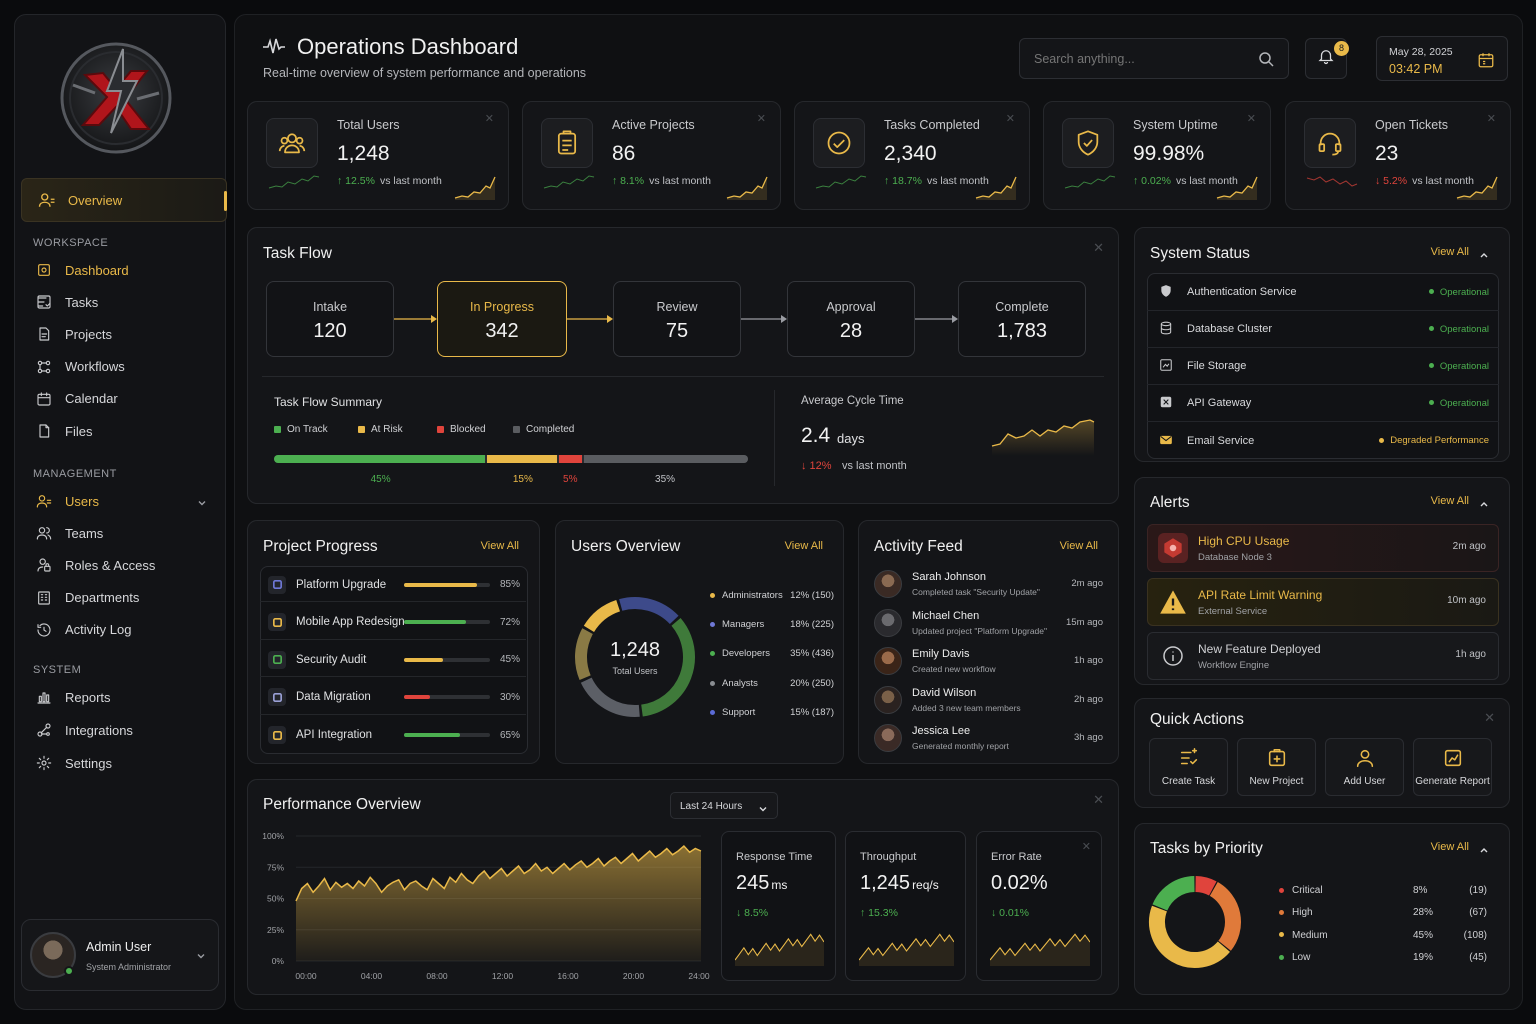  I want to click on search-icon, so click(1266, 61).